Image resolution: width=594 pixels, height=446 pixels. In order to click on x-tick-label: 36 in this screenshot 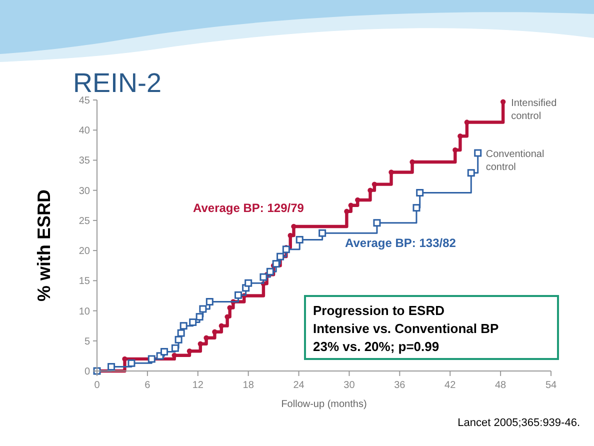, I will do `click(400, 385)`.